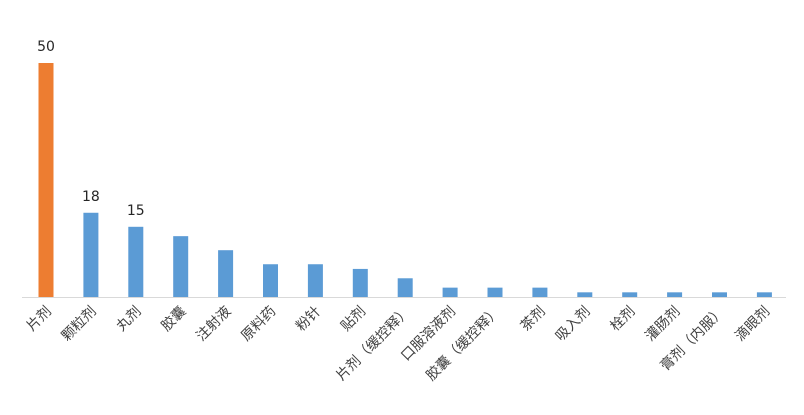 The height and width of the screenshot is (415, 804). What do you see at coordinates (533, 319) in the screenshot?
I see `x-tick-label: 茶剂` at bounding box center [533, 319].